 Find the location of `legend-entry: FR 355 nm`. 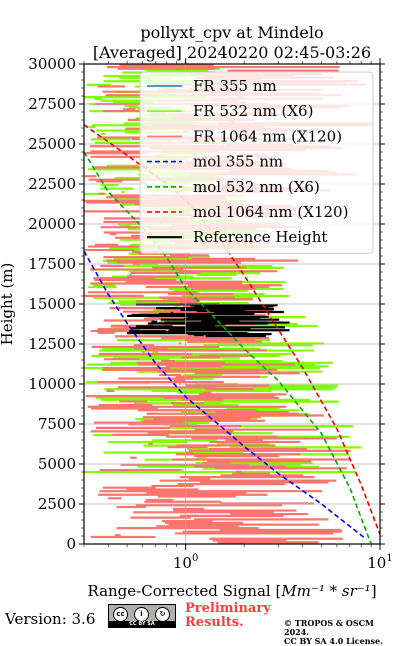

legend-entry: FR 355 nm is located at coordinates (212, 86).